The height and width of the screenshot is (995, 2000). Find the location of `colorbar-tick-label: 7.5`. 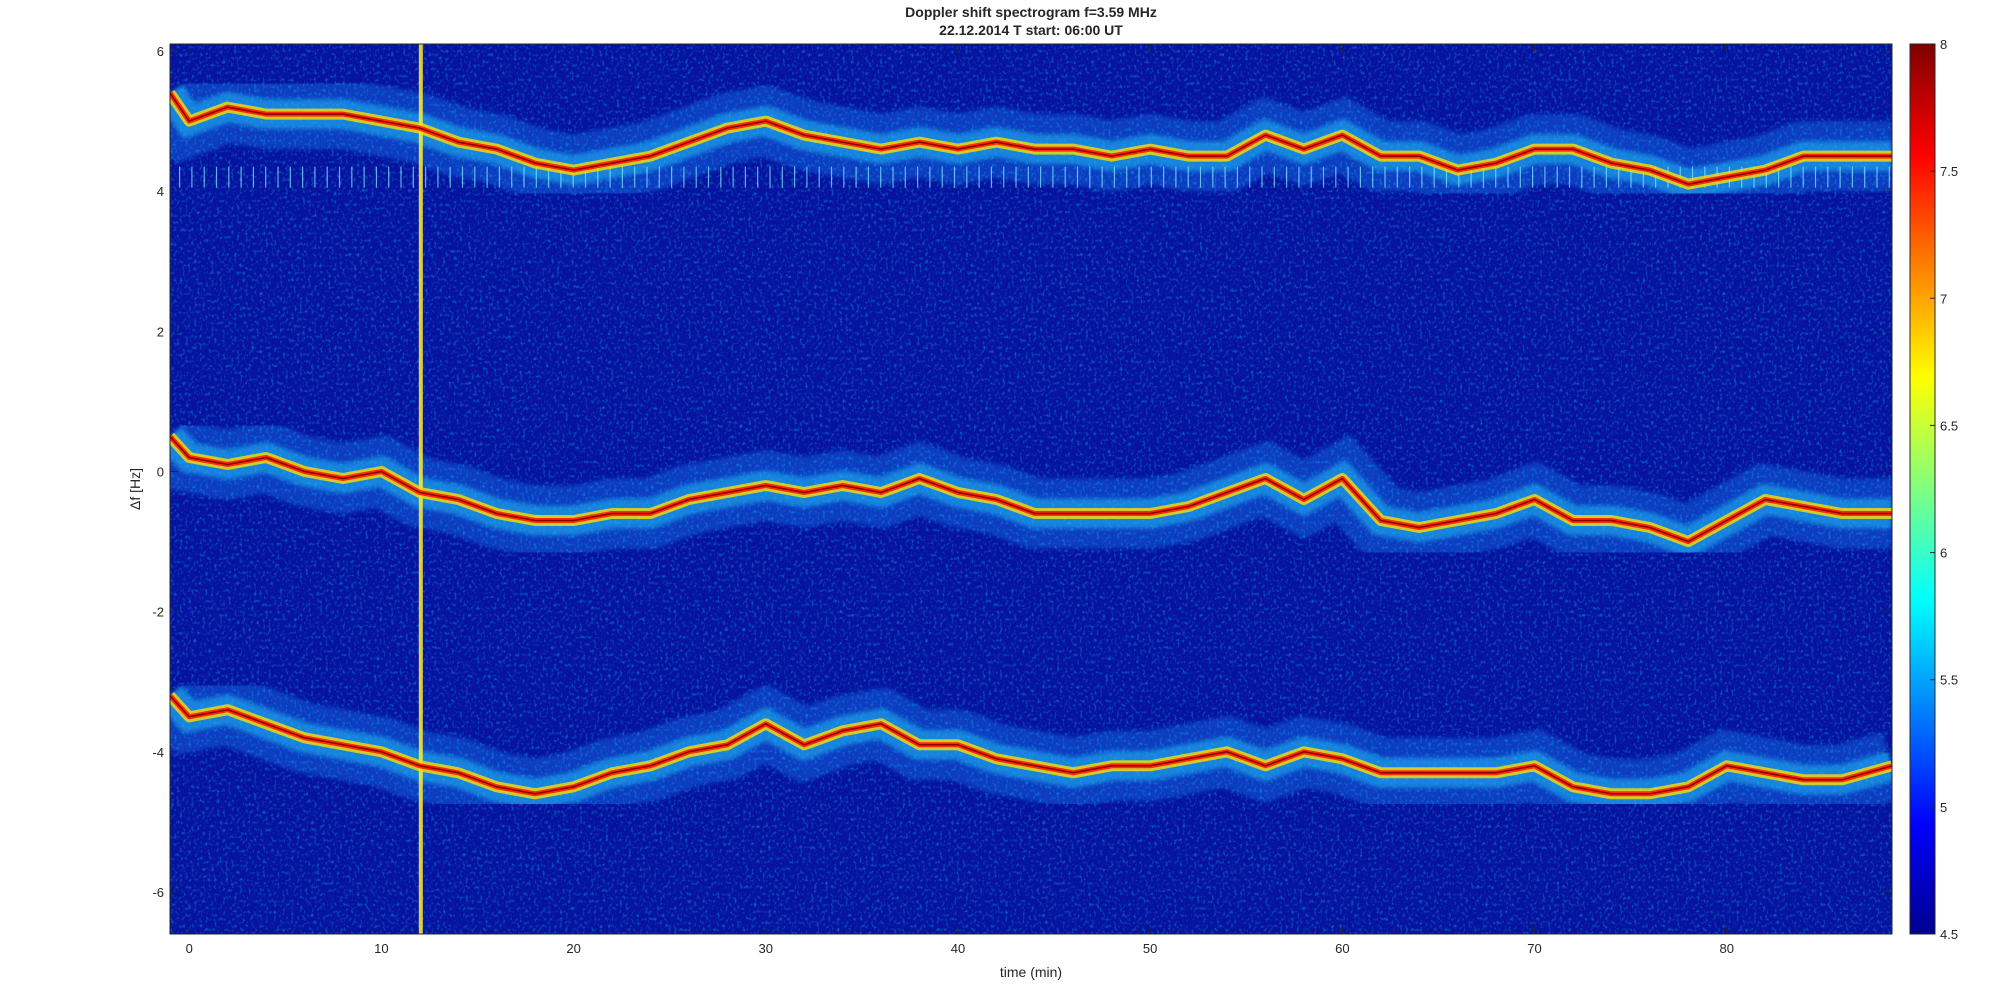

colorbar-tick-label: 7.5 is located at coordinates (1949, 171).